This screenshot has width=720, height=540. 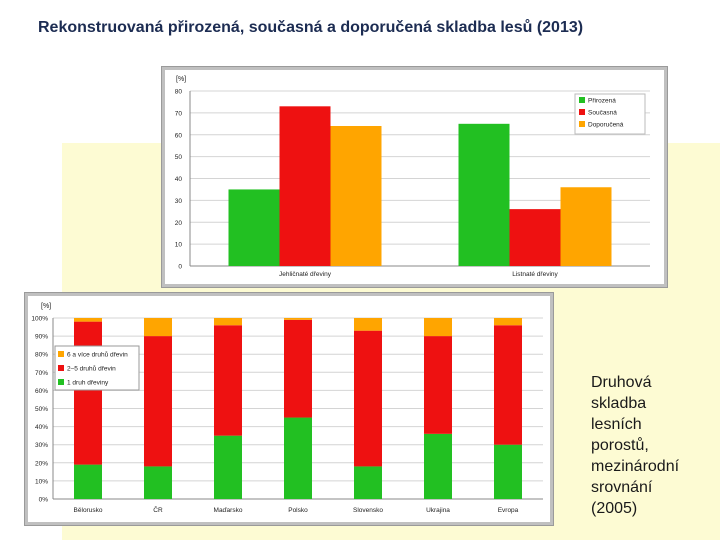 What do you see at coordinates (181, 79) in the screenshot?
I see `chart1-ylabel: [%]` at bounding box center [181, 79].